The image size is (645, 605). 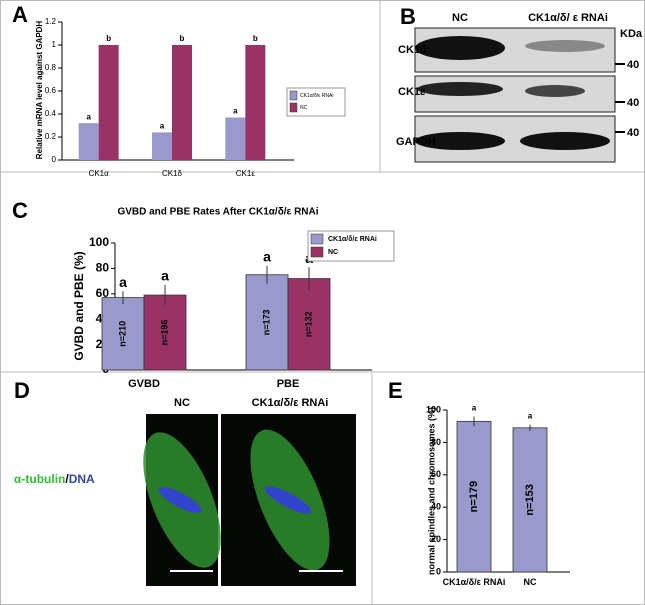 I want to click on x-tick-label-box: NC, so click(x=530, y=582).